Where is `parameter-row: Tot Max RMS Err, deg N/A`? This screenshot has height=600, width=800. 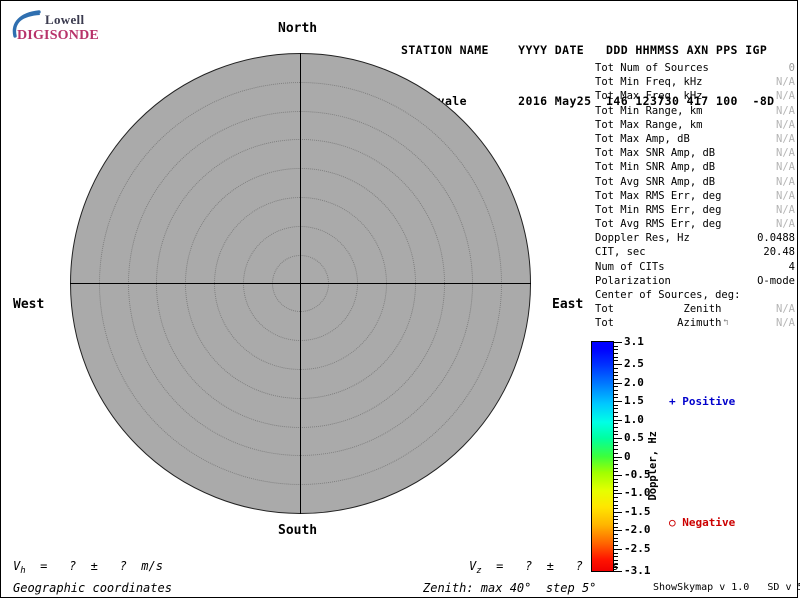 parameter-row: Tot Max RMS Err, deg N/A is located at coordinates (695, 196).